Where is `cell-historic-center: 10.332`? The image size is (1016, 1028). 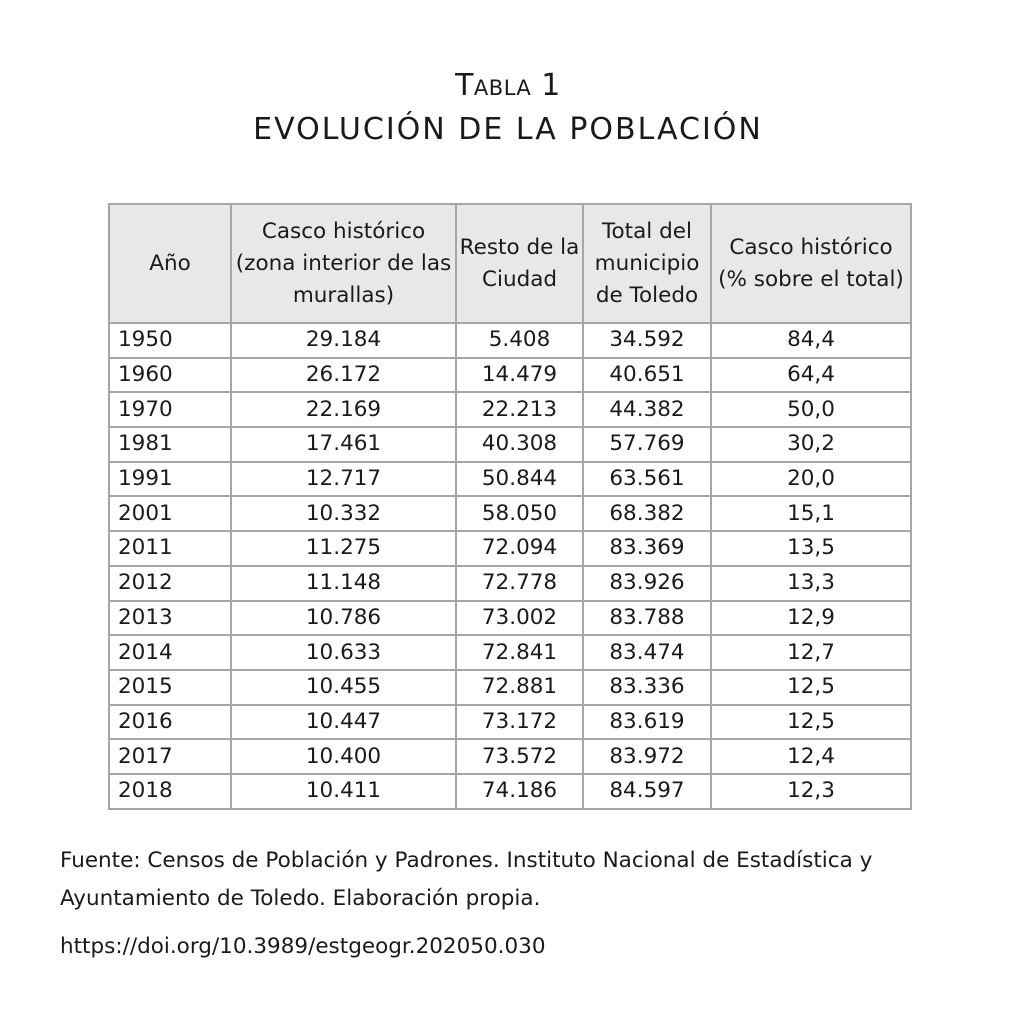
cell-historic-center: 10.332 is located at coordinates (343, 514).